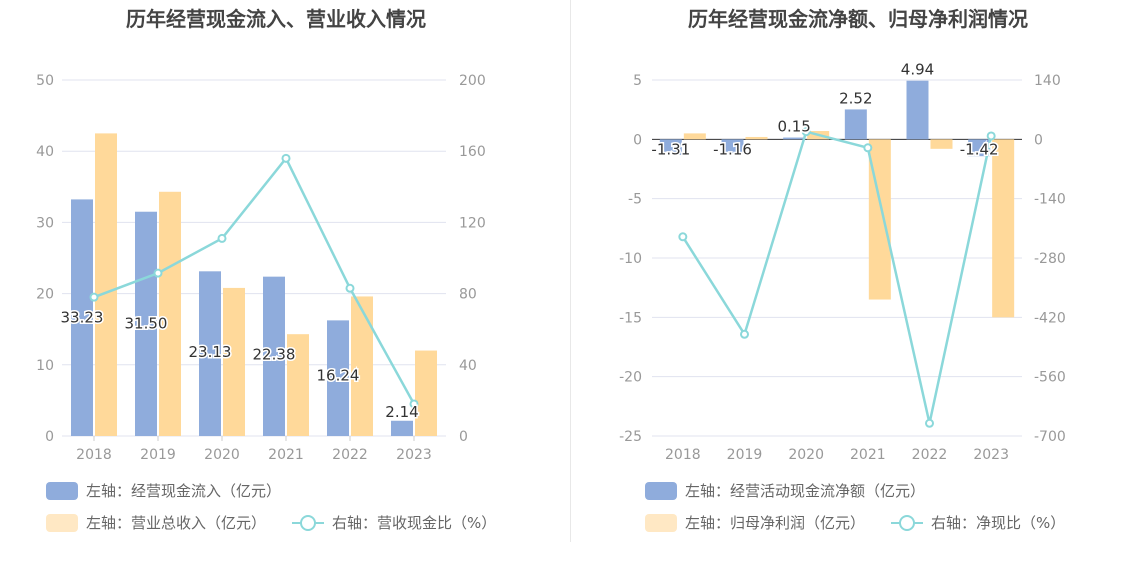  I want to click on y2-tick-label: -140, so click(1050, 200).